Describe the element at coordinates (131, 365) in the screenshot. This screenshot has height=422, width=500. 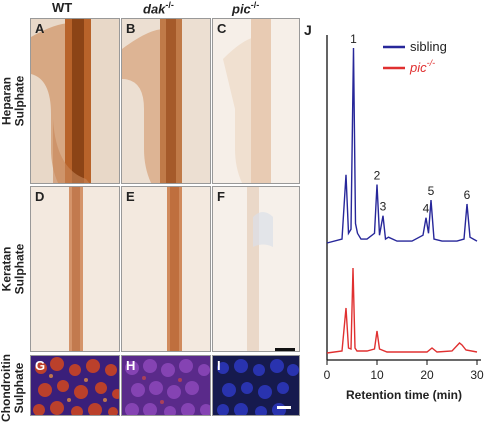
I see `panel-label-h: H` at that location.